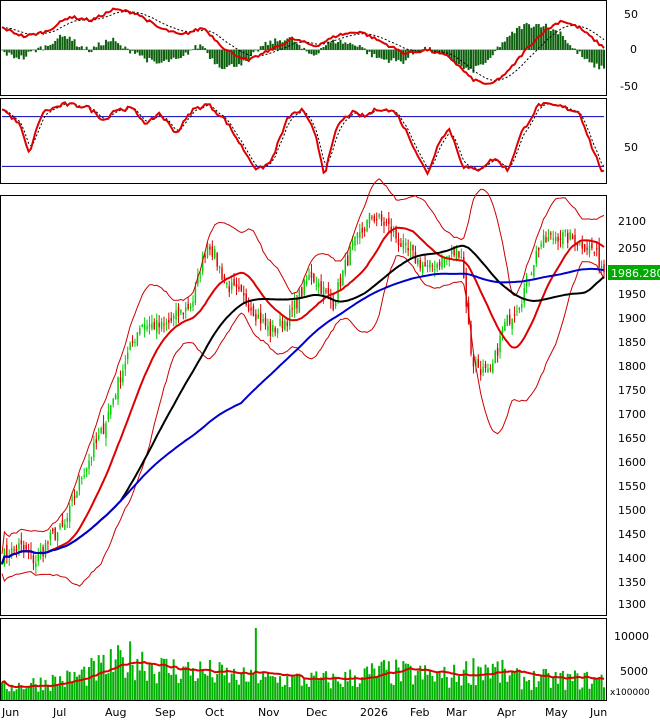  What do you see at coordinates (634, 671) in the screenshot?
I see `volume-tick-label: 5000` at bounding box center [634, 671].